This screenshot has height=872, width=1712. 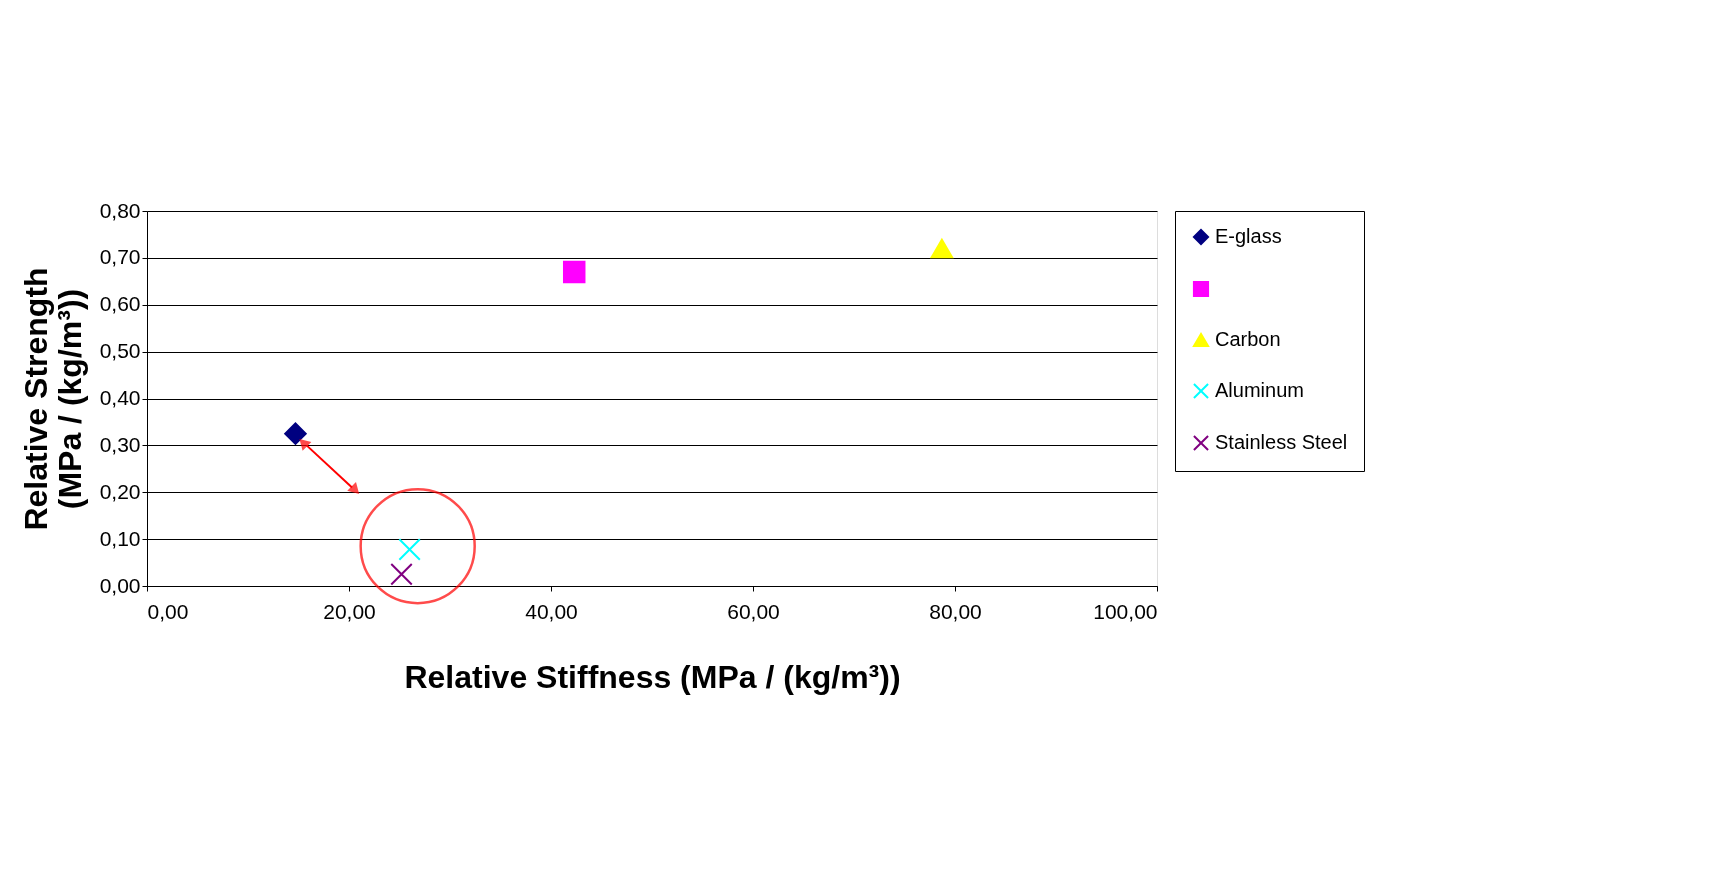 I want to click on x-tick-label: 0,00, so click(x=168, y=611).